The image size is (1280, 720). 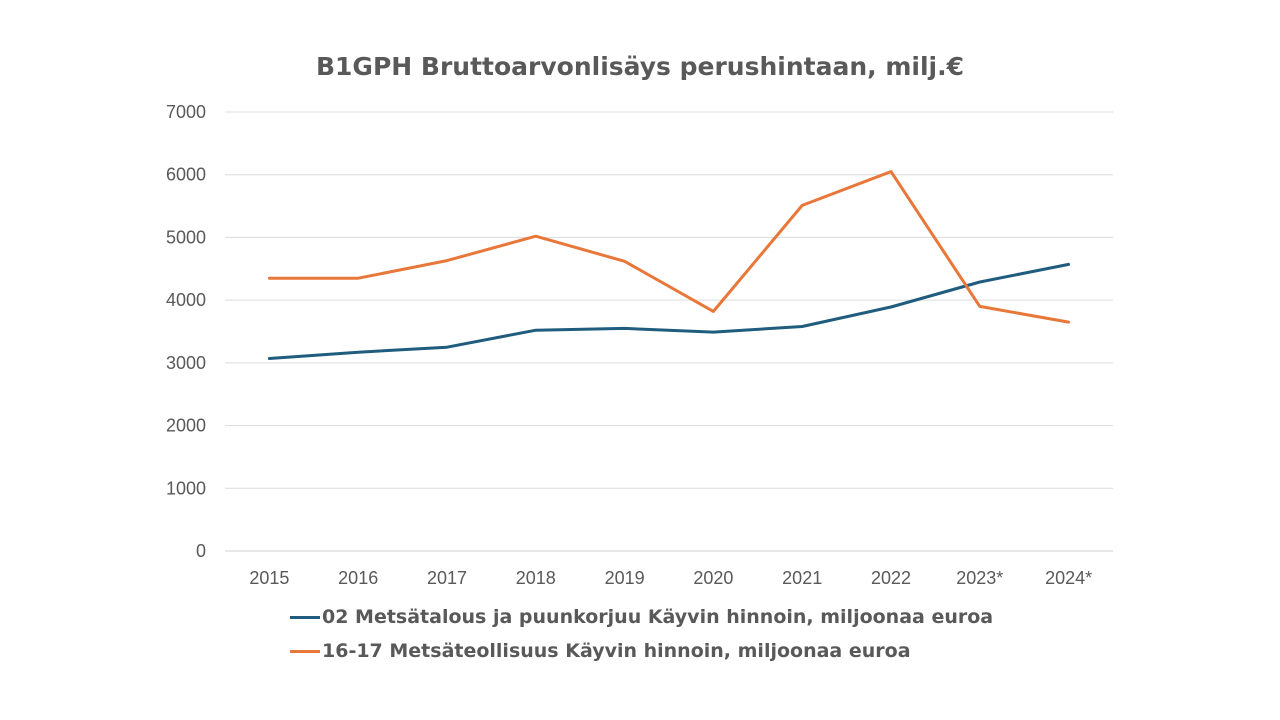 I want to click on x-tick-label: 2015, so click(x=269, y=578).